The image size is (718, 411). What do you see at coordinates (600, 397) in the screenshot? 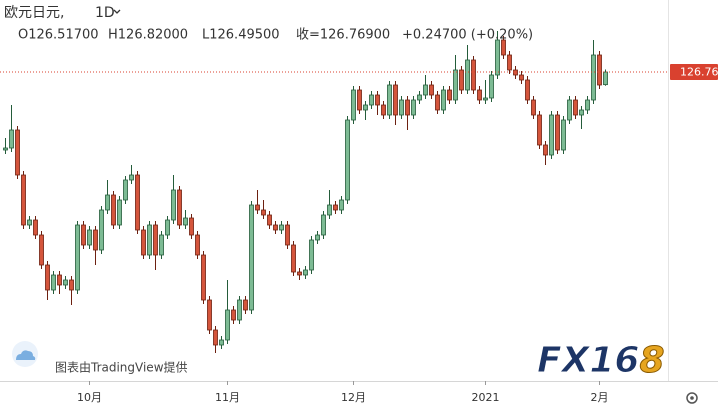
I see `x-tick-label: 2月` at bounding box center [600, 397].